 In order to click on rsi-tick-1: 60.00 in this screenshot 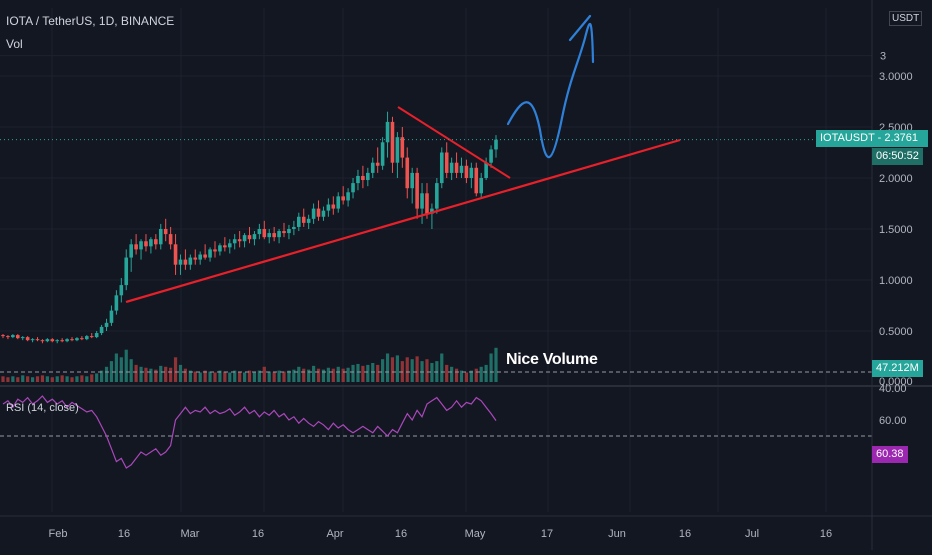, I will do `click(893, 421)`.